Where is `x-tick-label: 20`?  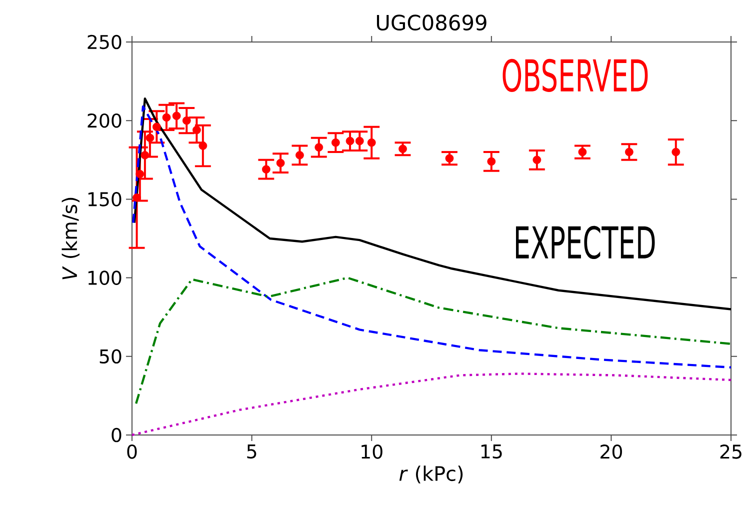
x-tick-label: 20 is located at coordinates (611, 451).